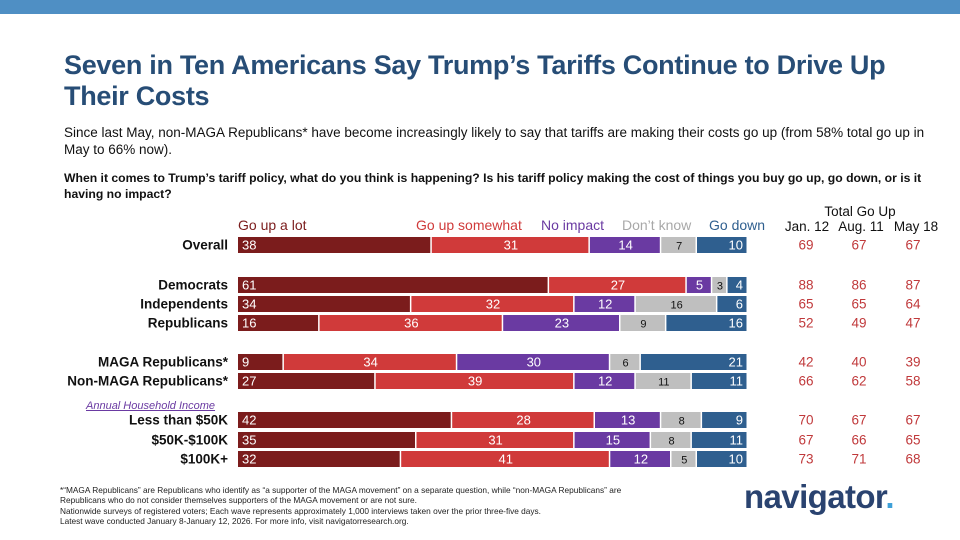  I want to click on data-label: 36, so click(411, 323).